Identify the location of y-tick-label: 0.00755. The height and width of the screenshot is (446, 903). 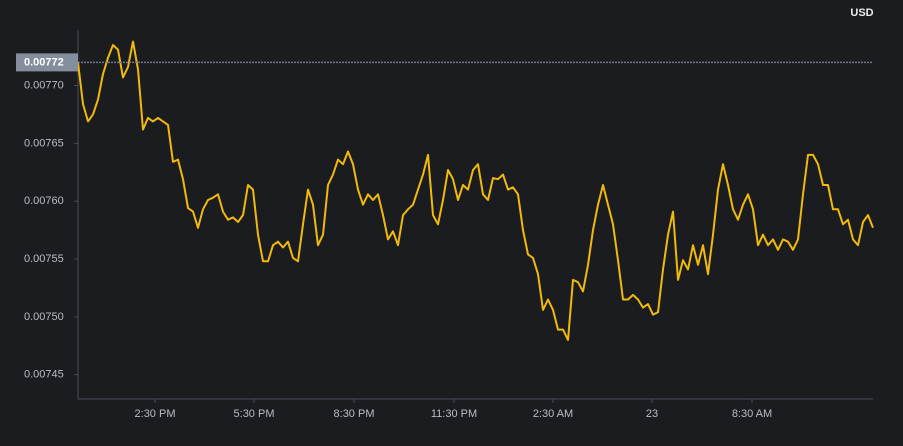
(44, 259).